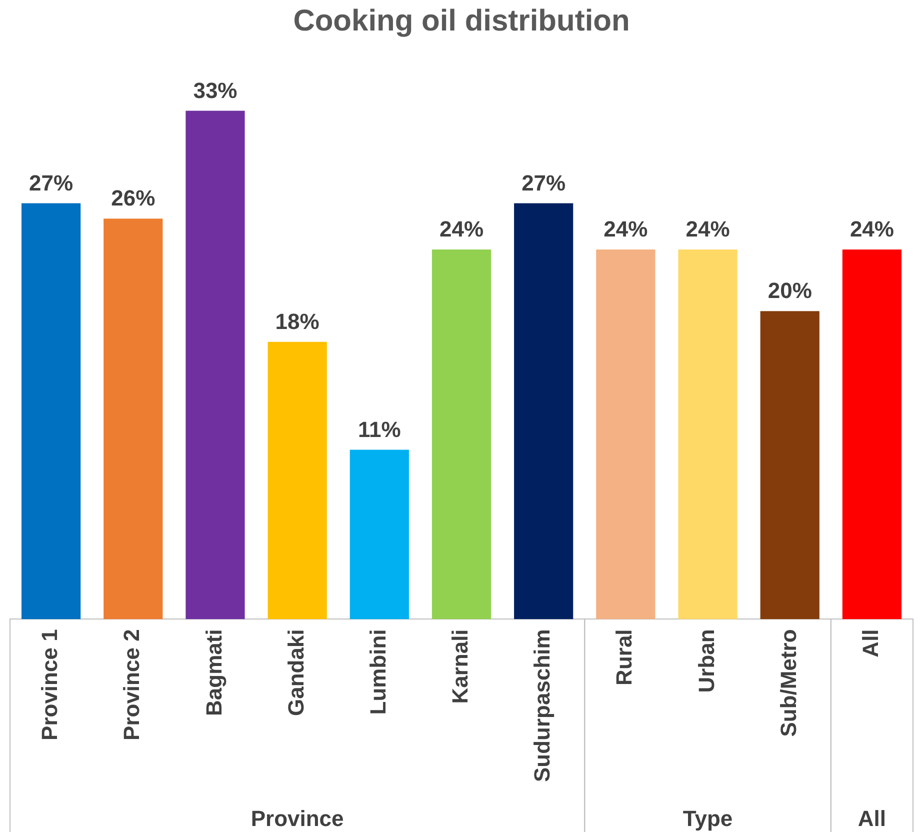  What do you see at coordinates (624, 657) in the screenshot?
I see `x-tick-label: Rural` at bounding box center [624, 657].